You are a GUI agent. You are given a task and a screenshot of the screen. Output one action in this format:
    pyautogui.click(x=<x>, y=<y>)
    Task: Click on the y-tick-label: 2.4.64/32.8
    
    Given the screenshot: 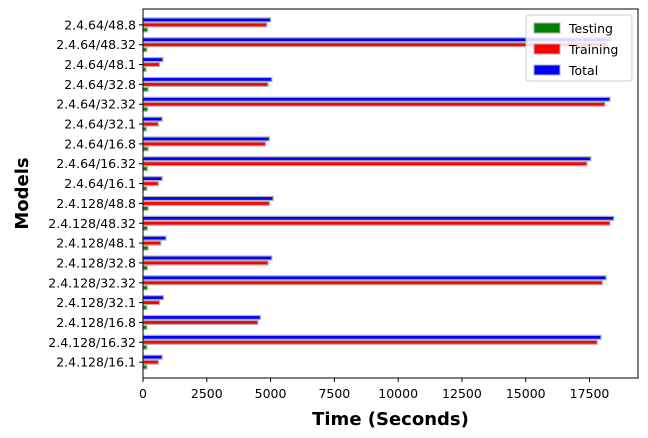 What is the action you would take?
    pyautogui.click(x=100, y=84)
    